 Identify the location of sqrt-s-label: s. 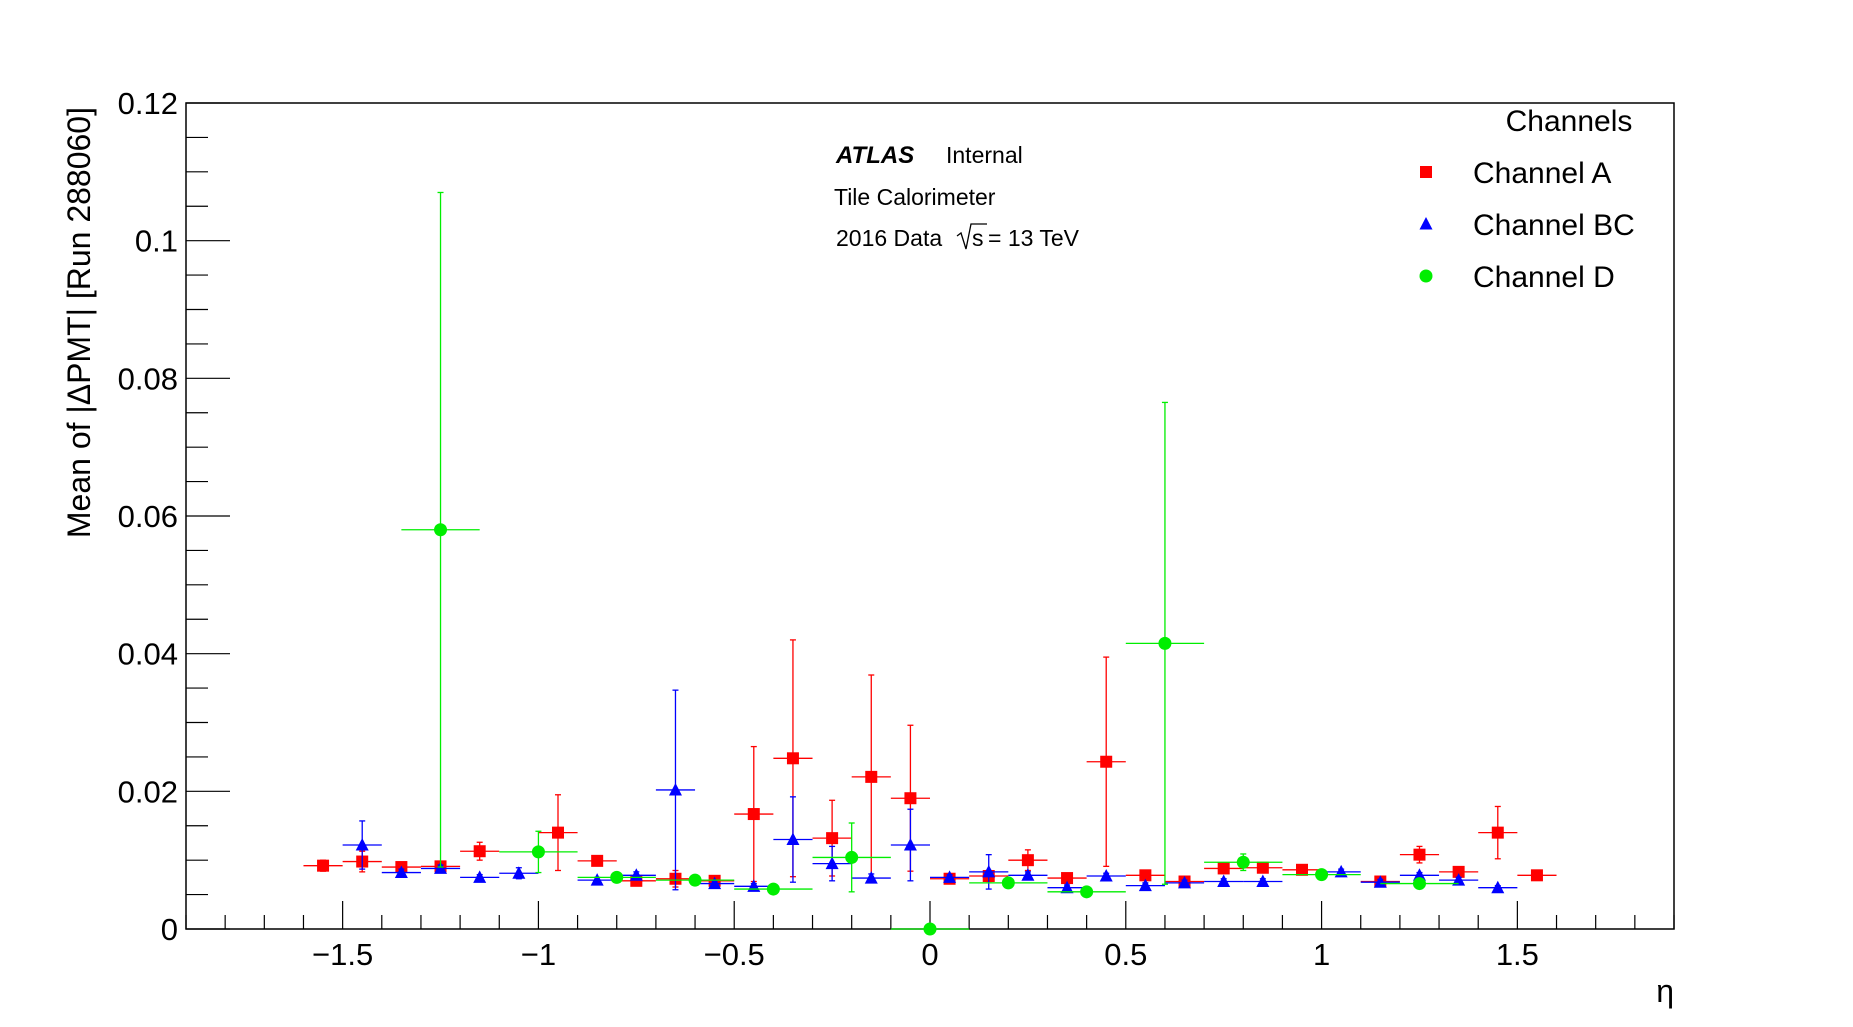
(978, 238).